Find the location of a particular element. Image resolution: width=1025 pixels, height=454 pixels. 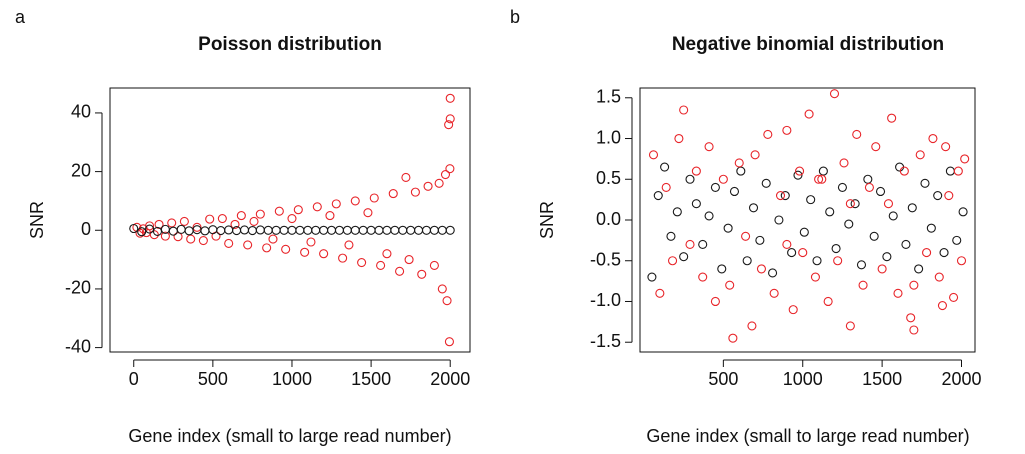

y-tick-label: -0.5 is located at coordinates (605, 259).